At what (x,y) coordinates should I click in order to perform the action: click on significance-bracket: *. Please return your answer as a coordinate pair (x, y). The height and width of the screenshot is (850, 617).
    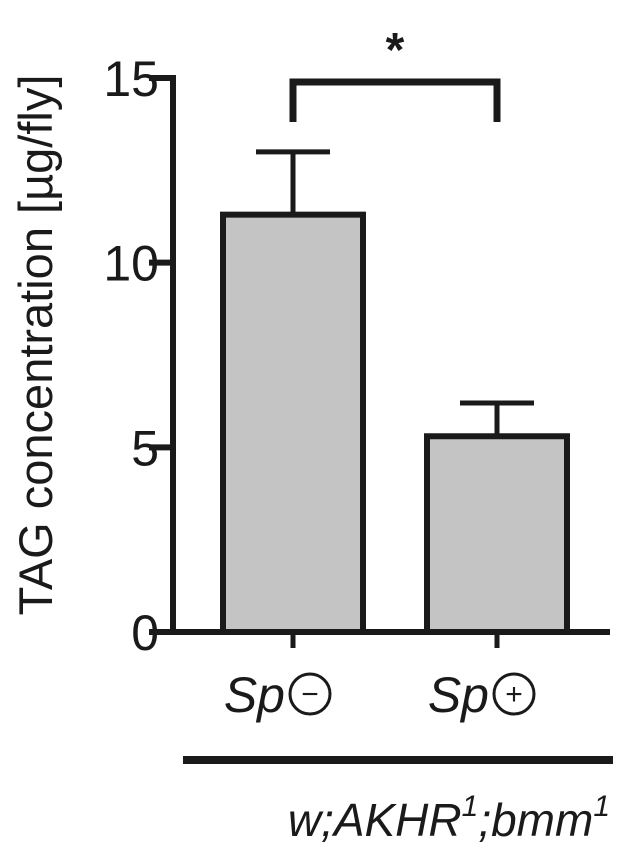
    Looking at the image, I should click on (395, 73).